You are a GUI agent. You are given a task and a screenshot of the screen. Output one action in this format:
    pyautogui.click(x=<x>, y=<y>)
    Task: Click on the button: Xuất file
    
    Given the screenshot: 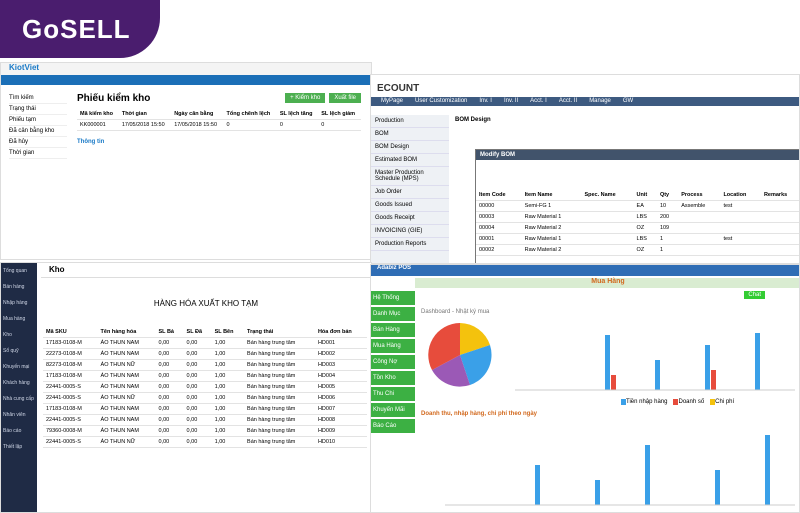 What is the action you would take?
    pyautogui.click(x=345, y=98)
    